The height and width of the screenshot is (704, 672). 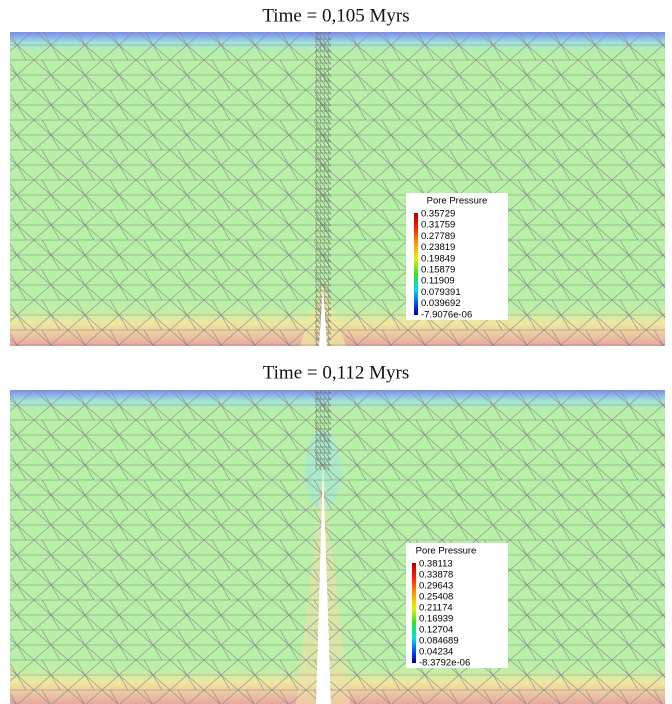 What do you see at coordinates (436, 586) in the screenshot?
I see `legend-label: 0.29643` at bounding box center [436, 586].